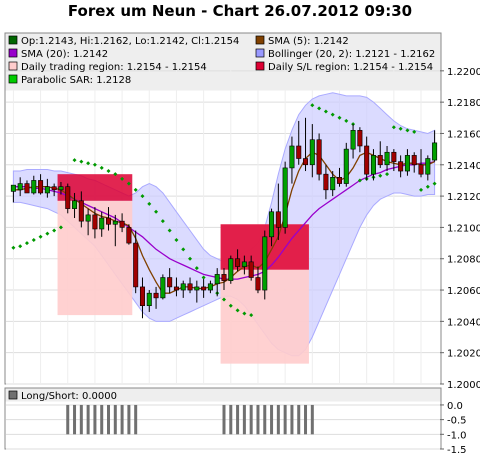  What do you see at coordinates (76, 80) in the screenshot?
I see `legend-label: Parabolic SAR: 1.2128` at bounding box center [76, 80].